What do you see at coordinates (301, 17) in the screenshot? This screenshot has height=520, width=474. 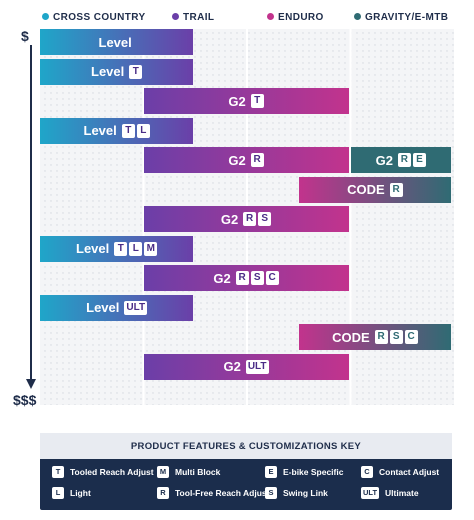 I see `column-header-label: ENDURO` at bounding box center [301, 17].